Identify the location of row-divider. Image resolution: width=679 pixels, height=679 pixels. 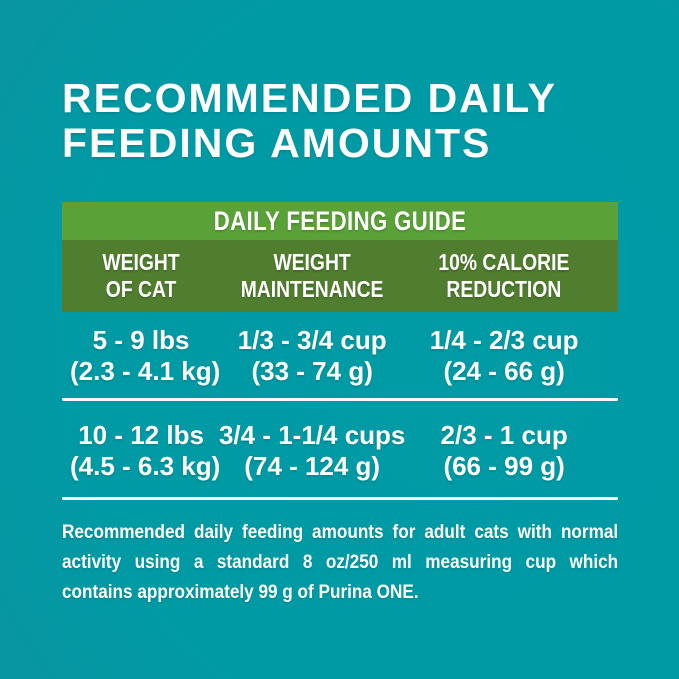
(340, 399).